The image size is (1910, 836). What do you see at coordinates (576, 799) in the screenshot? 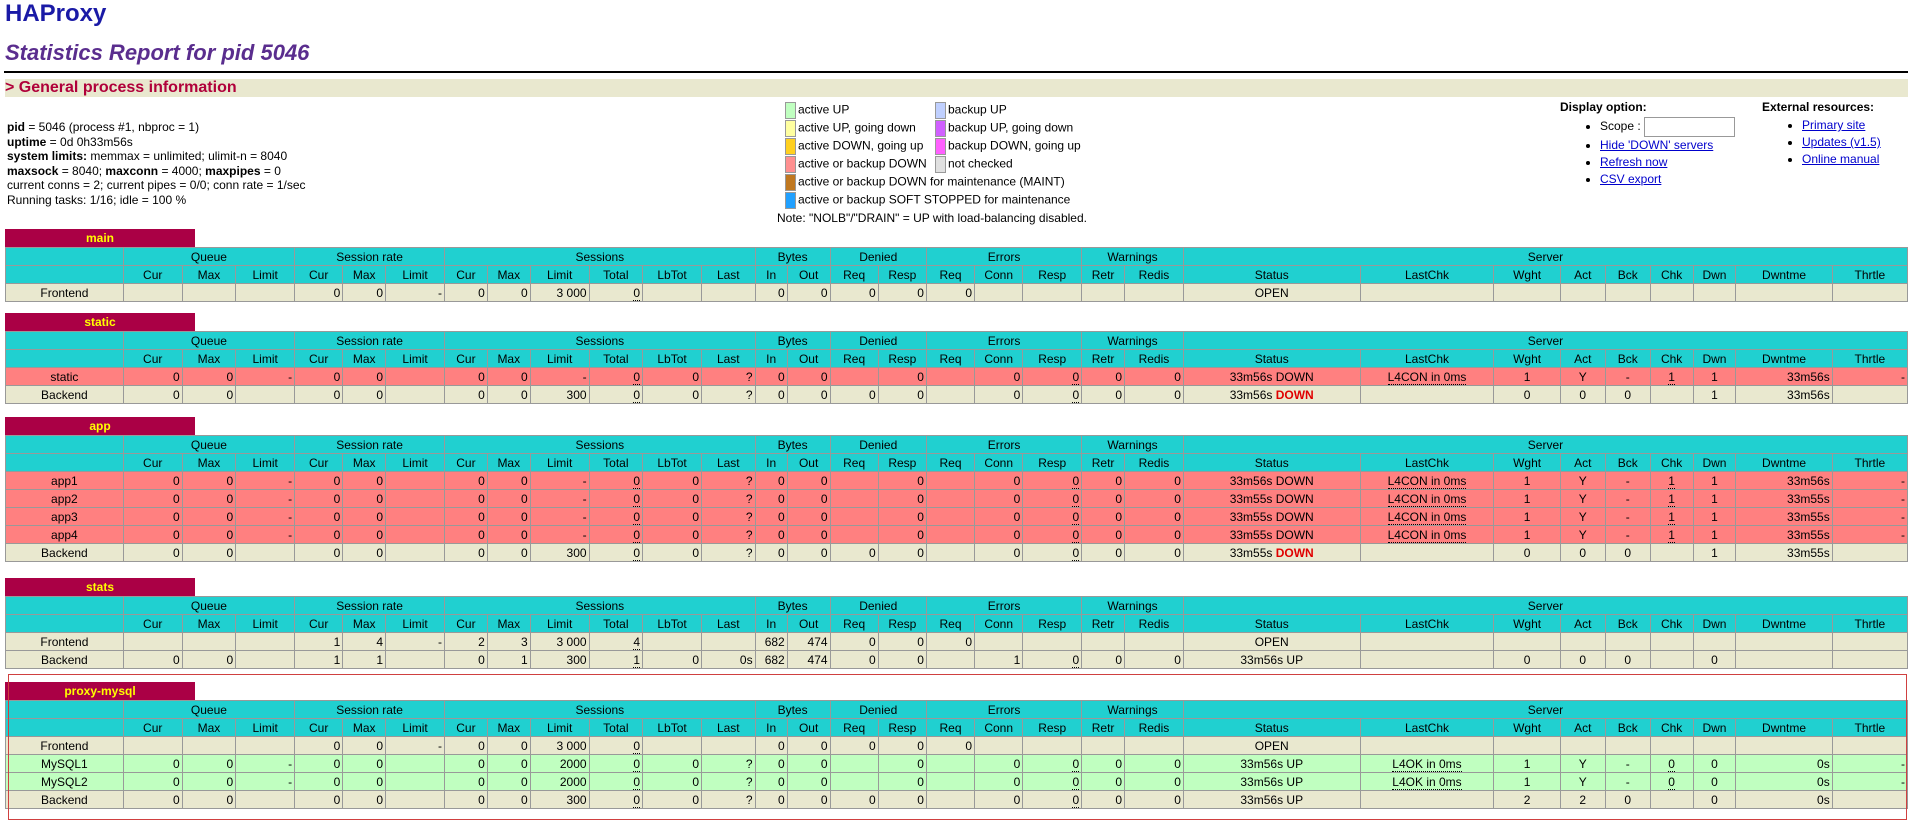
I see `cell-value: 300` at bounding box center [576, 799].